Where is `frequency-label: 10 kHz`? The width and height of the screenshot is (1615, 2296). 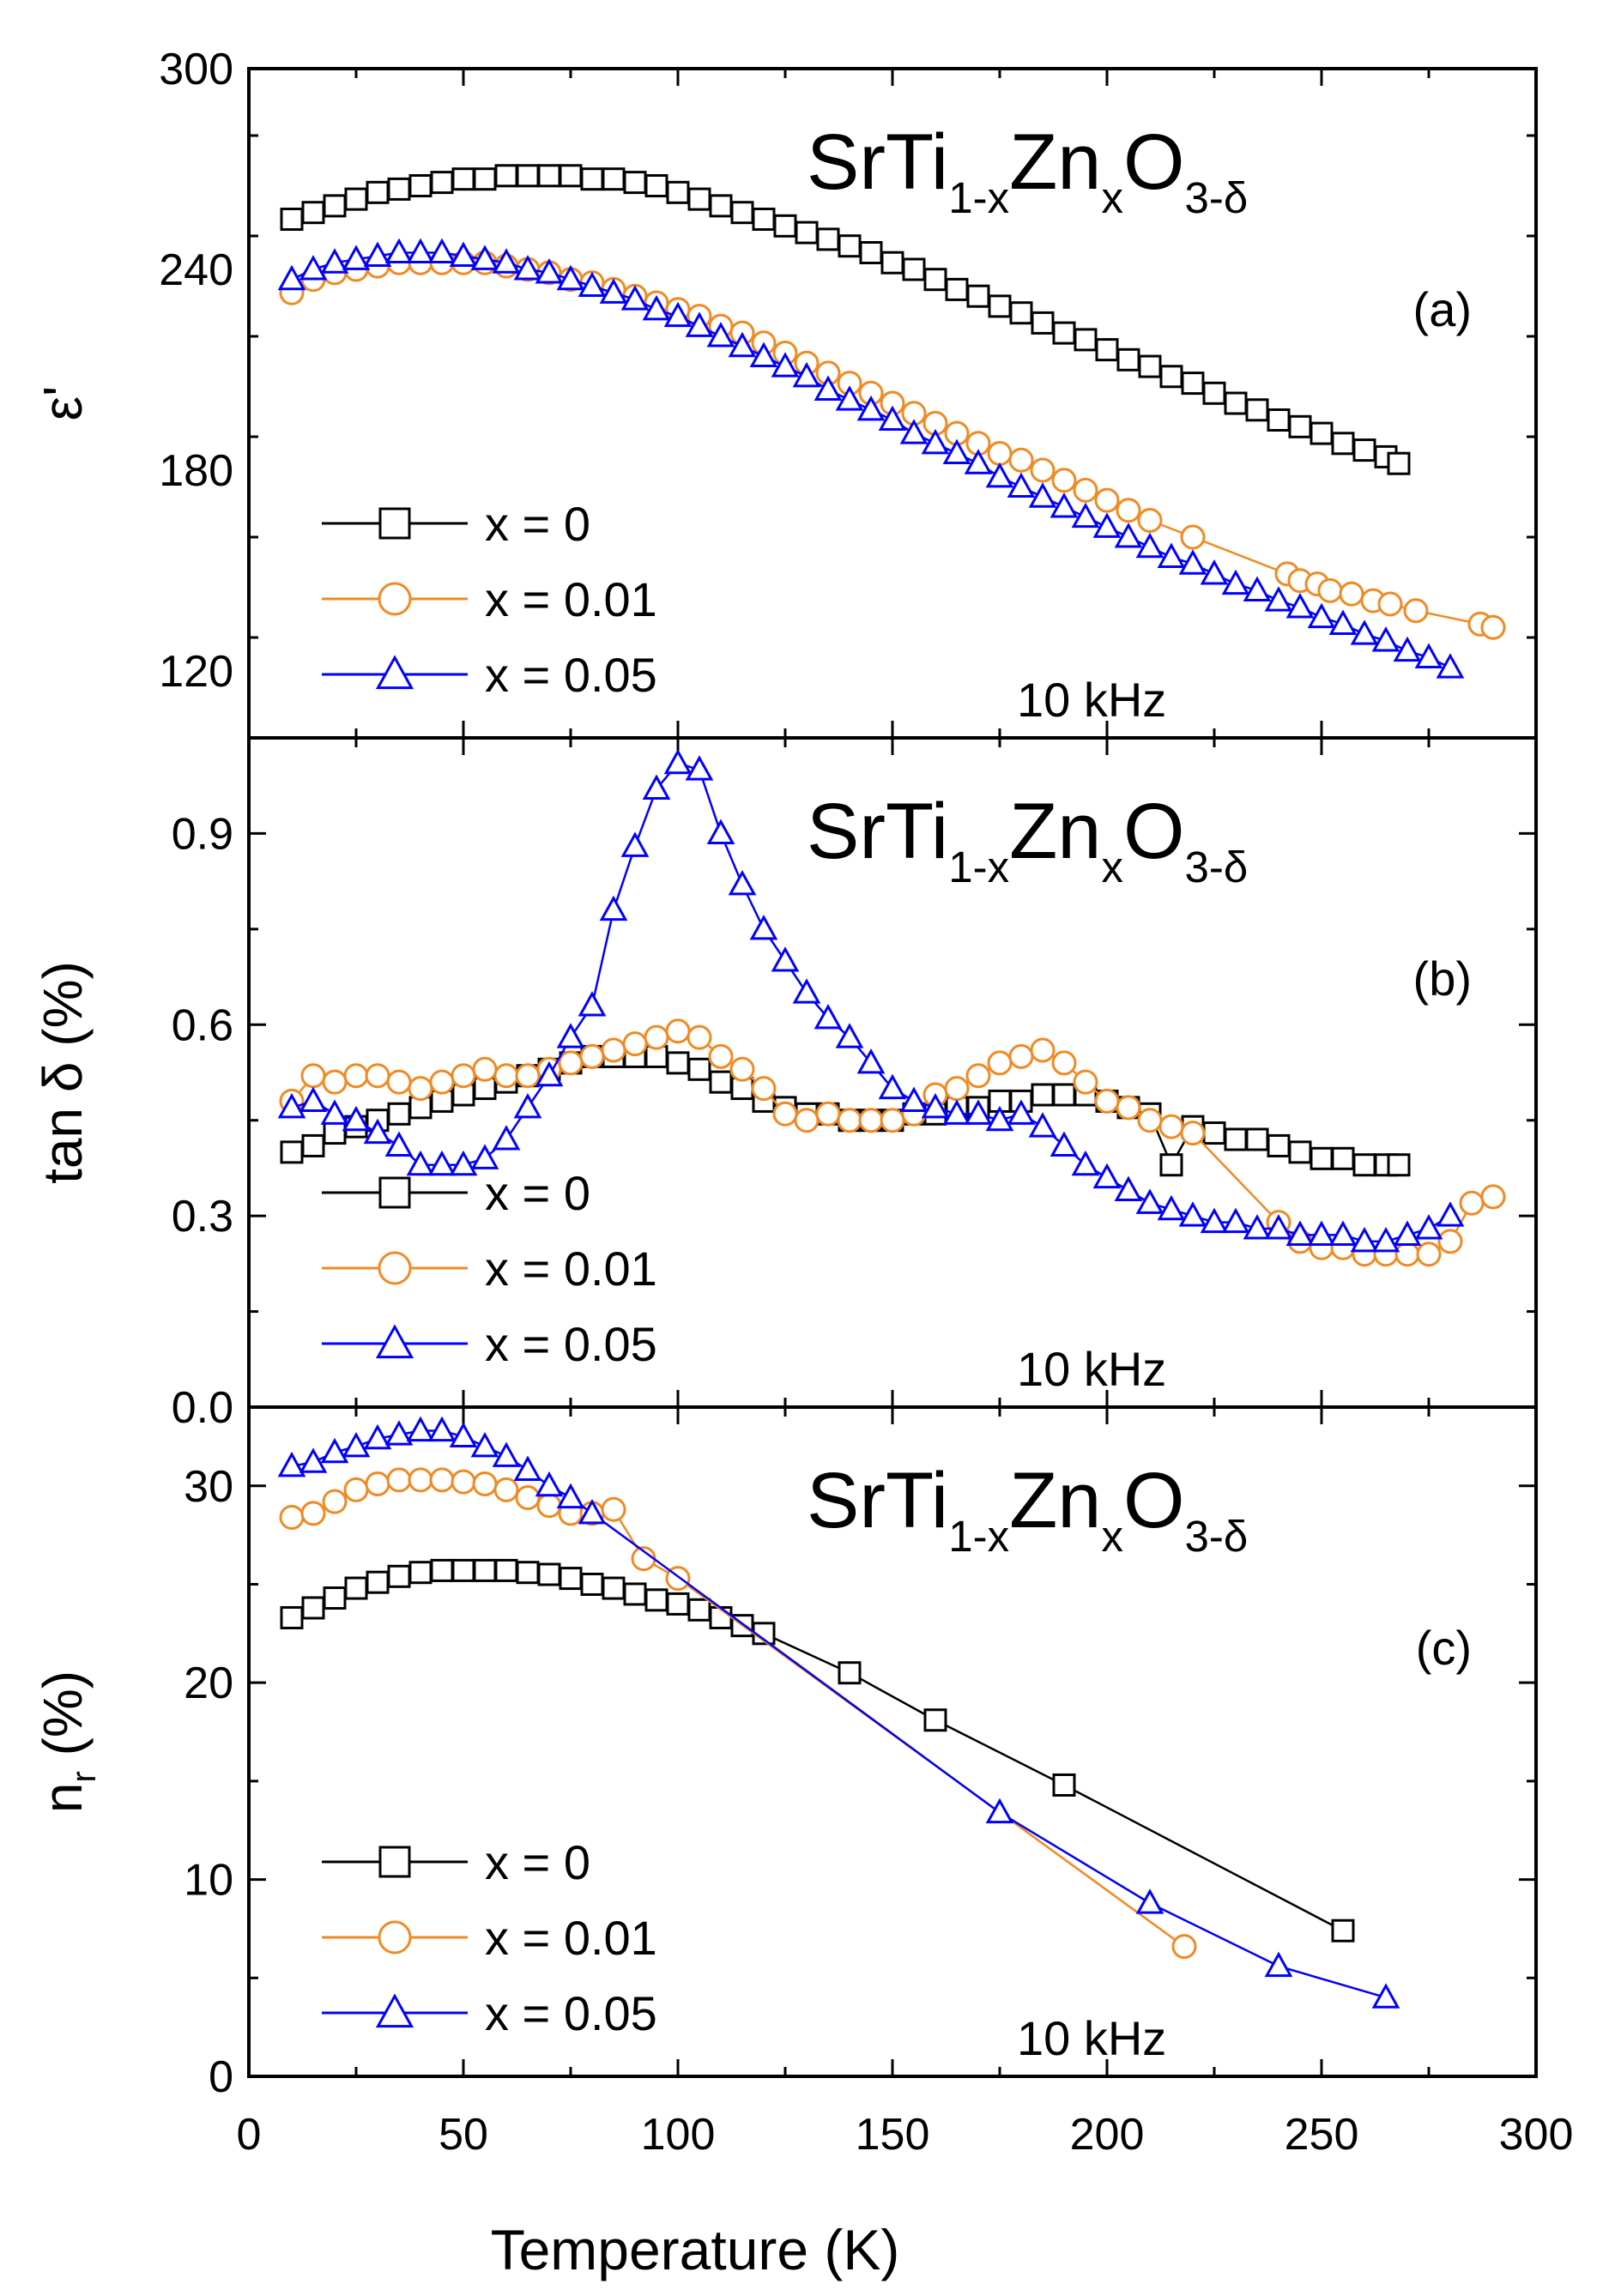 frequency-label: 10 kHz is located at coordinates (1091, 700).